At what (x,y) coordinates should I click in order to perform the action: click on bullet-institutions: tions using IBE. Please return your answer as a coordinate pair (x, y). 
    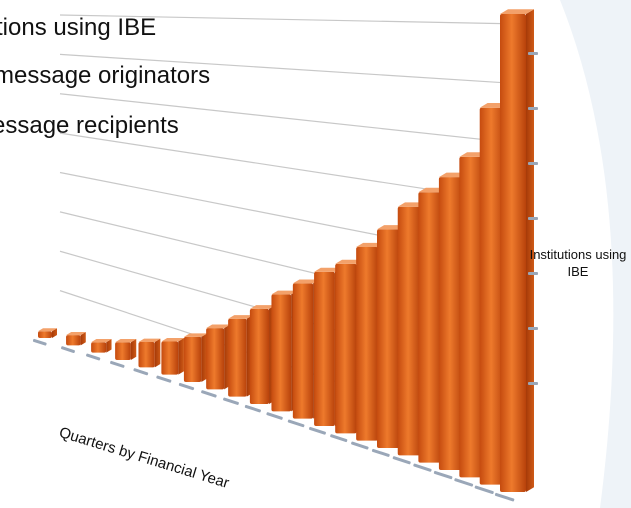
    Looking at the image, I should click on (78, 27).